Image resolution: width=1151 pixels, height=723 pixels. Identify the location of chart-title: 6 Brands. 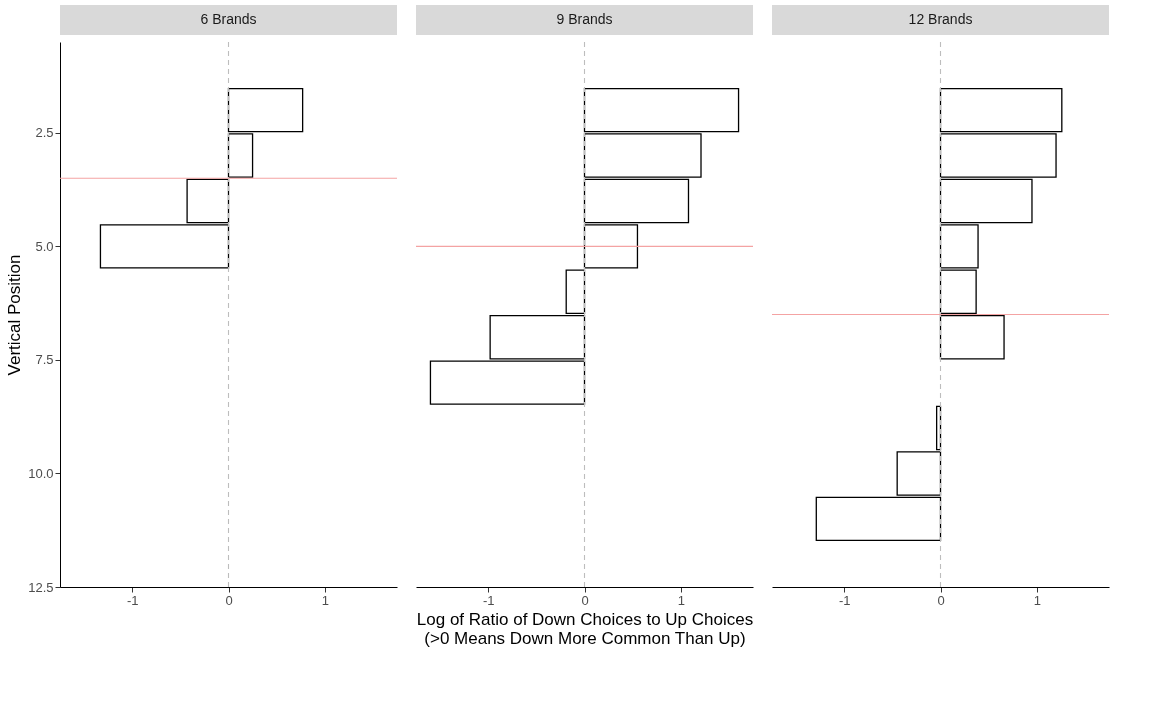
(228, 19).